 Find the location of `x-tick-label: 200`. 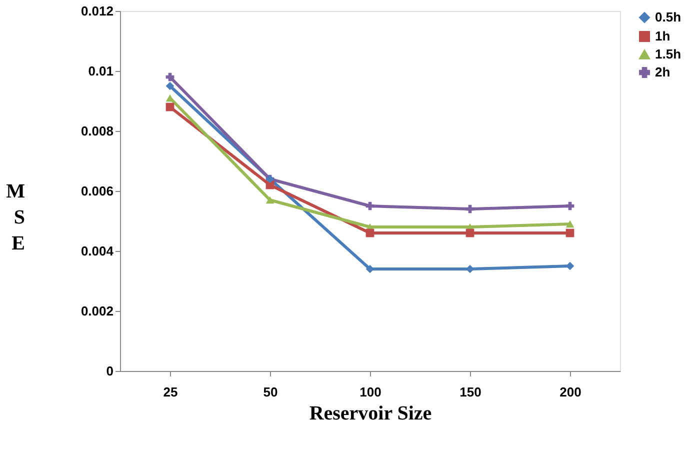

x-tick-label: 200 is located at coordinates (571, 392).